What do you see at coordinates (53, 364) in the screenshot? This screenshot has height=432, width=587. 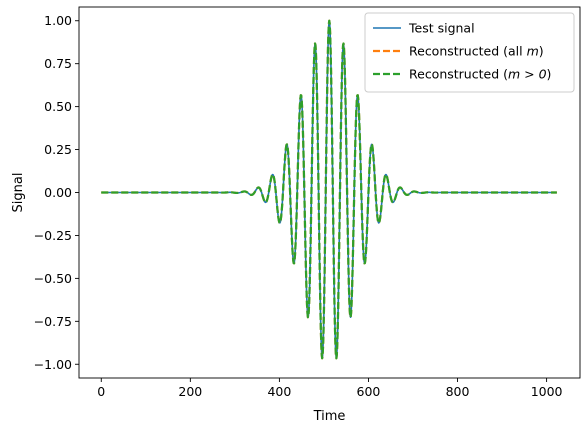 I see `y-tick-label: −1.00` at bounding box center [53, 364].